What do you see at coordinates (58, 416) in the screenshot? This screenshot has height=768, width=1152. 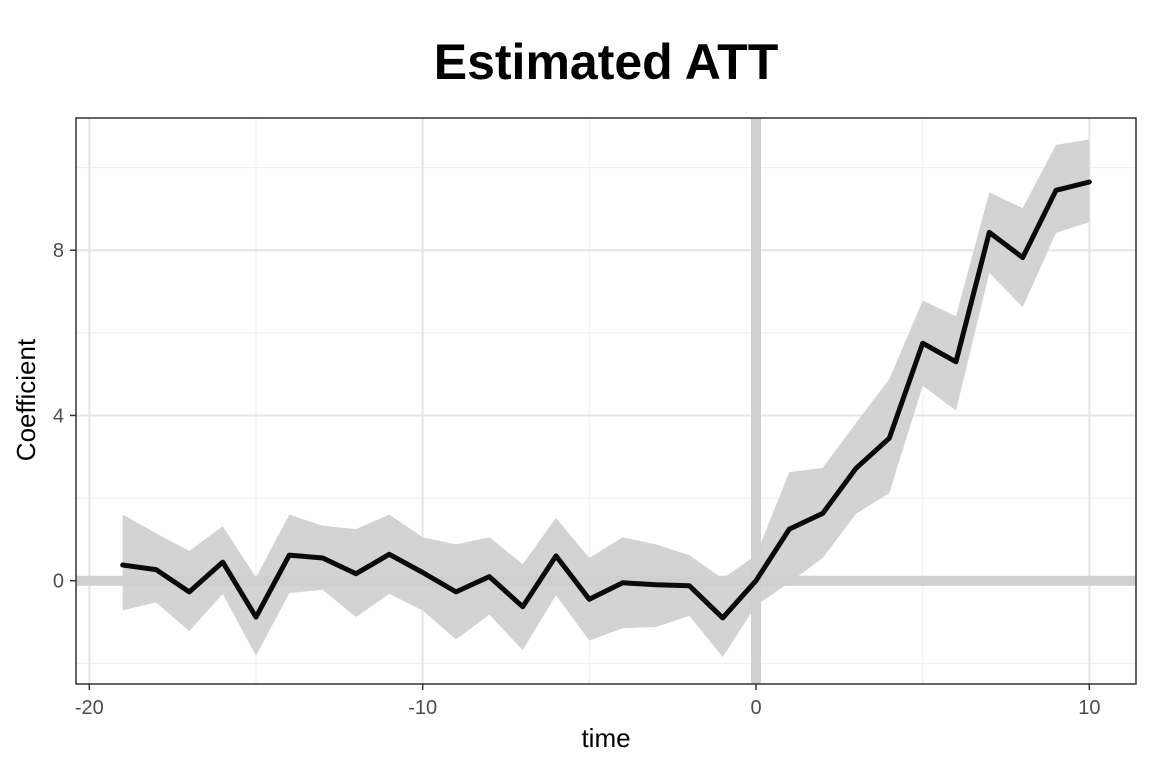 I see `y-tick-label: 4` at bounding box center [58, 416].